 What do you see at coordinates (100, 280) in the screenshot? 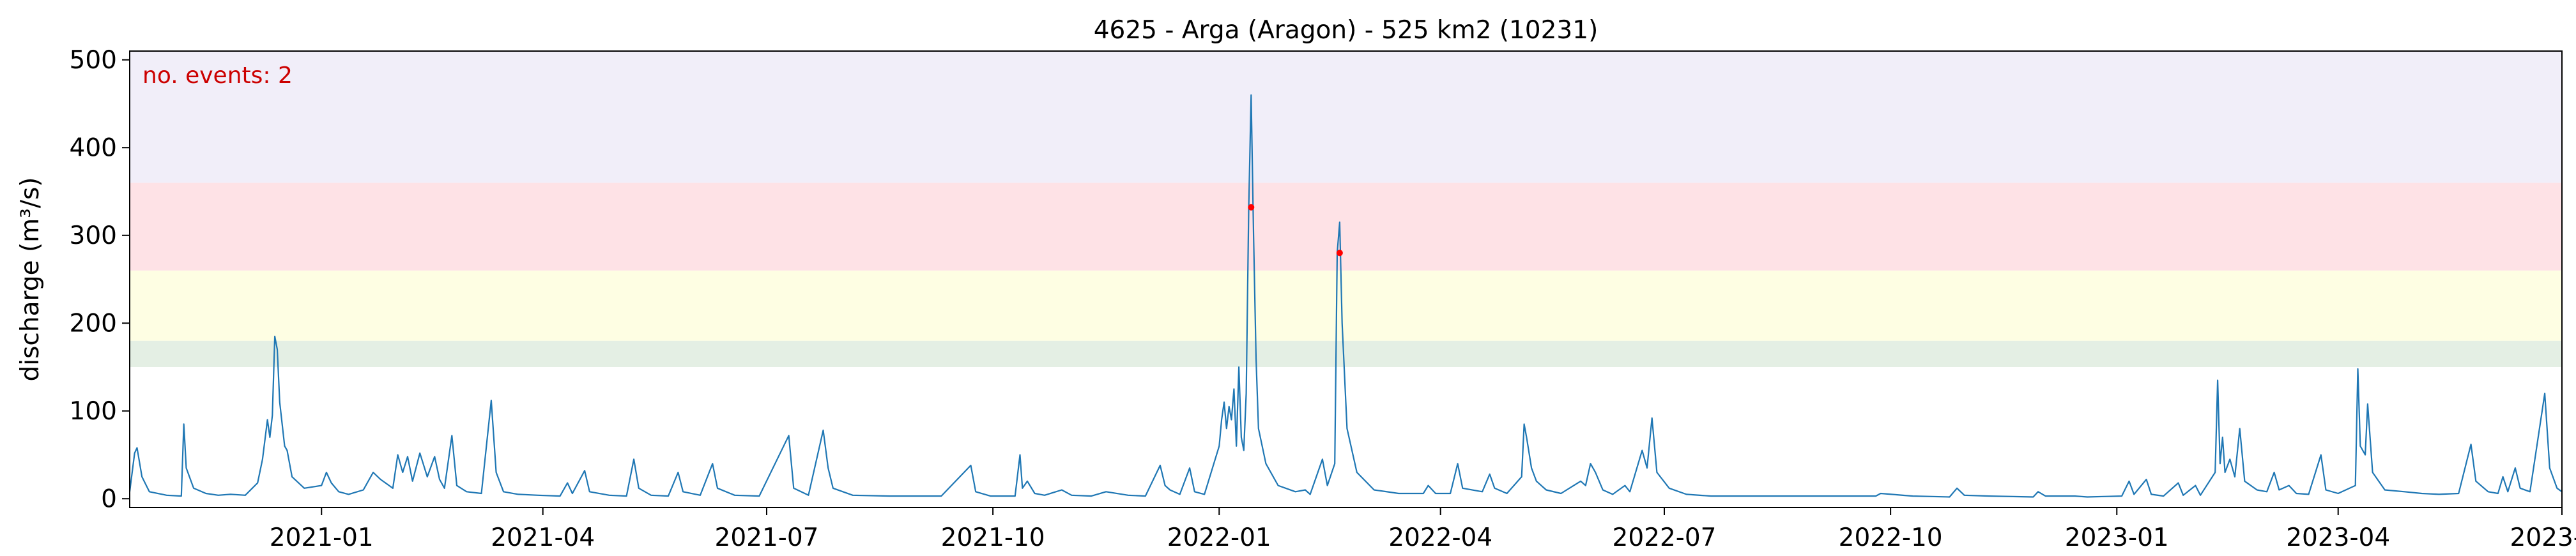
I see `y-axis: 0 100 200 300 400 500` at bounding box center [100, 280].